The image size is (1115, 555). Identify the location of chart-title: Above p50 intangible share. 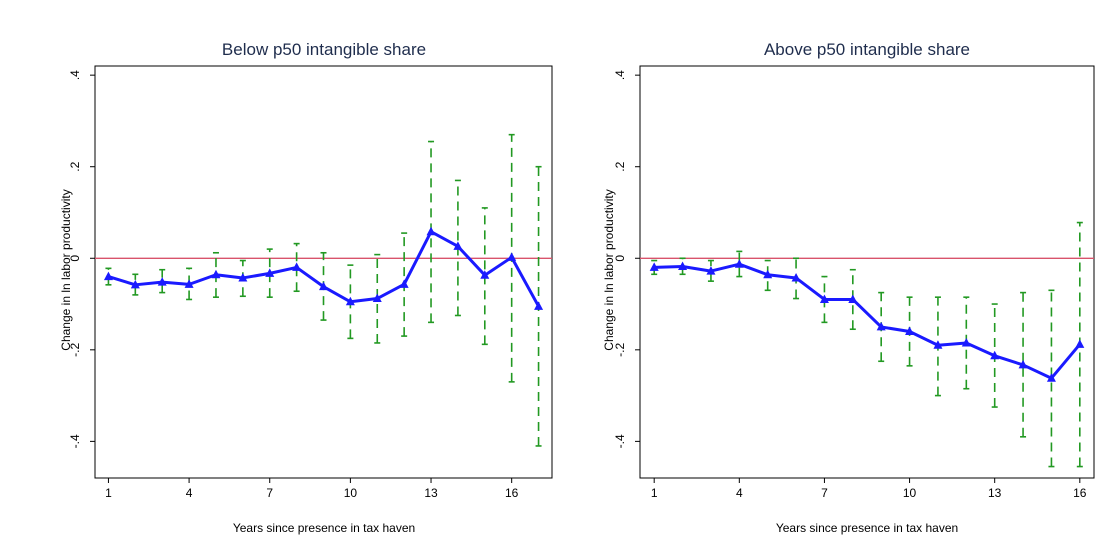
(867, 49).